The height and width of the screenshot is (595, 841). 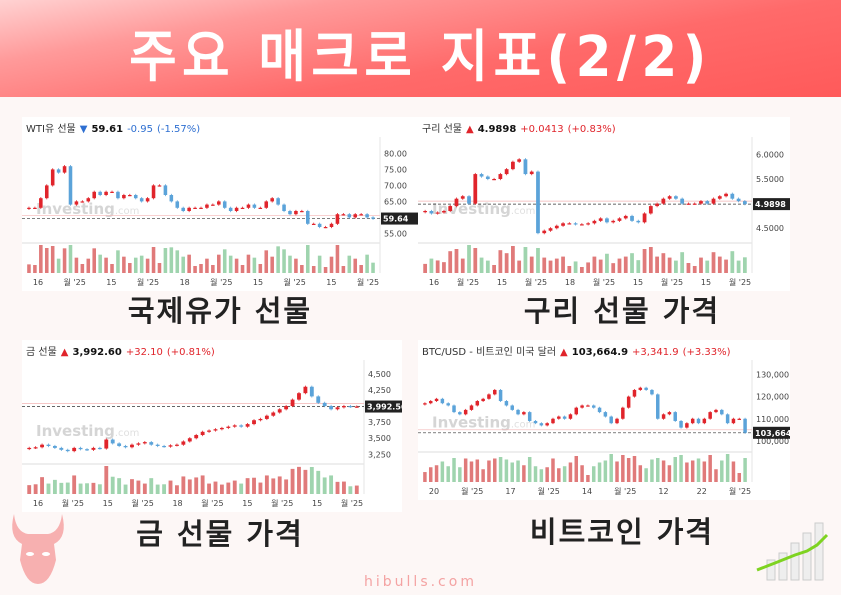 What do you see at coordinates (469, 129) in the screenshot?
I see `up-arrow-icon: ▲` at bounding box center [469, 129].